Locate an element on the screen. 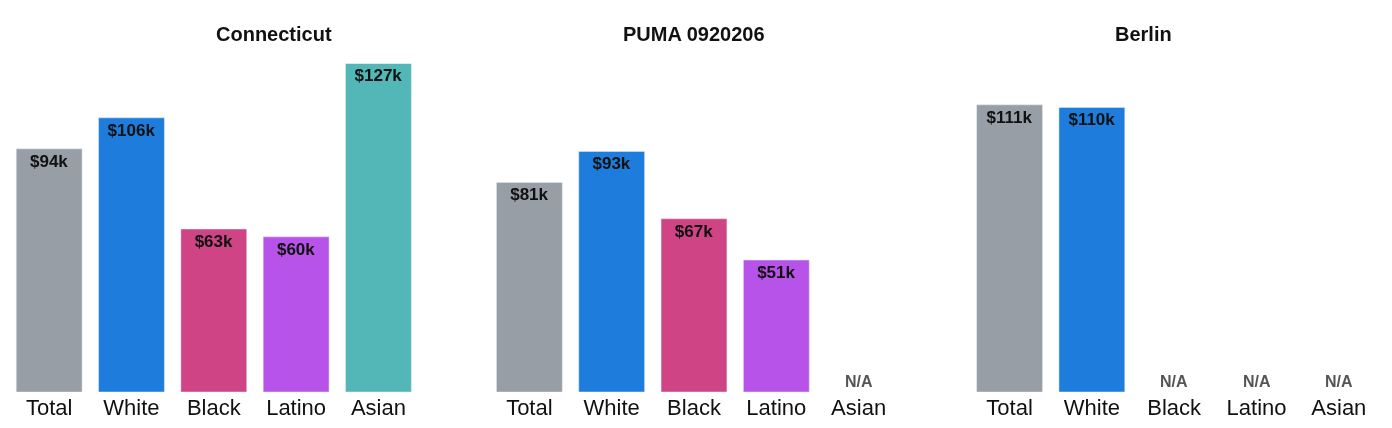 The width and height of the screenshot is (1392, 428). data-label: $63k is located at coordinates (213, 242).